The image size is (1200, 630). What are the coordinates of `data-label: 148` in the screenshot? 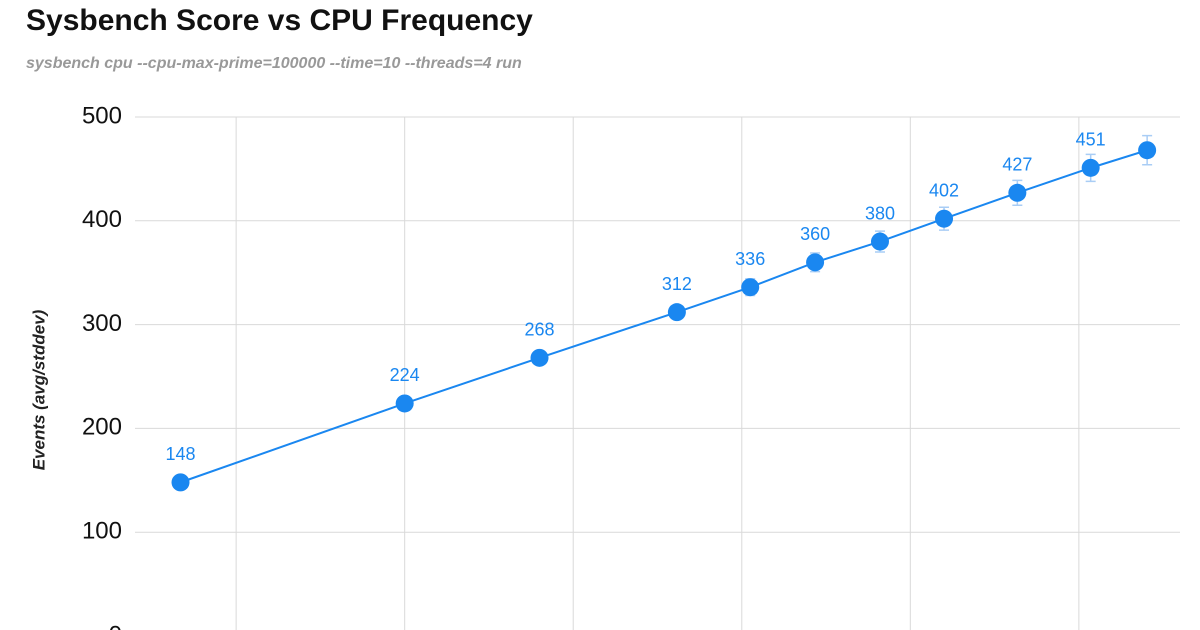 It's located at (180, 454).